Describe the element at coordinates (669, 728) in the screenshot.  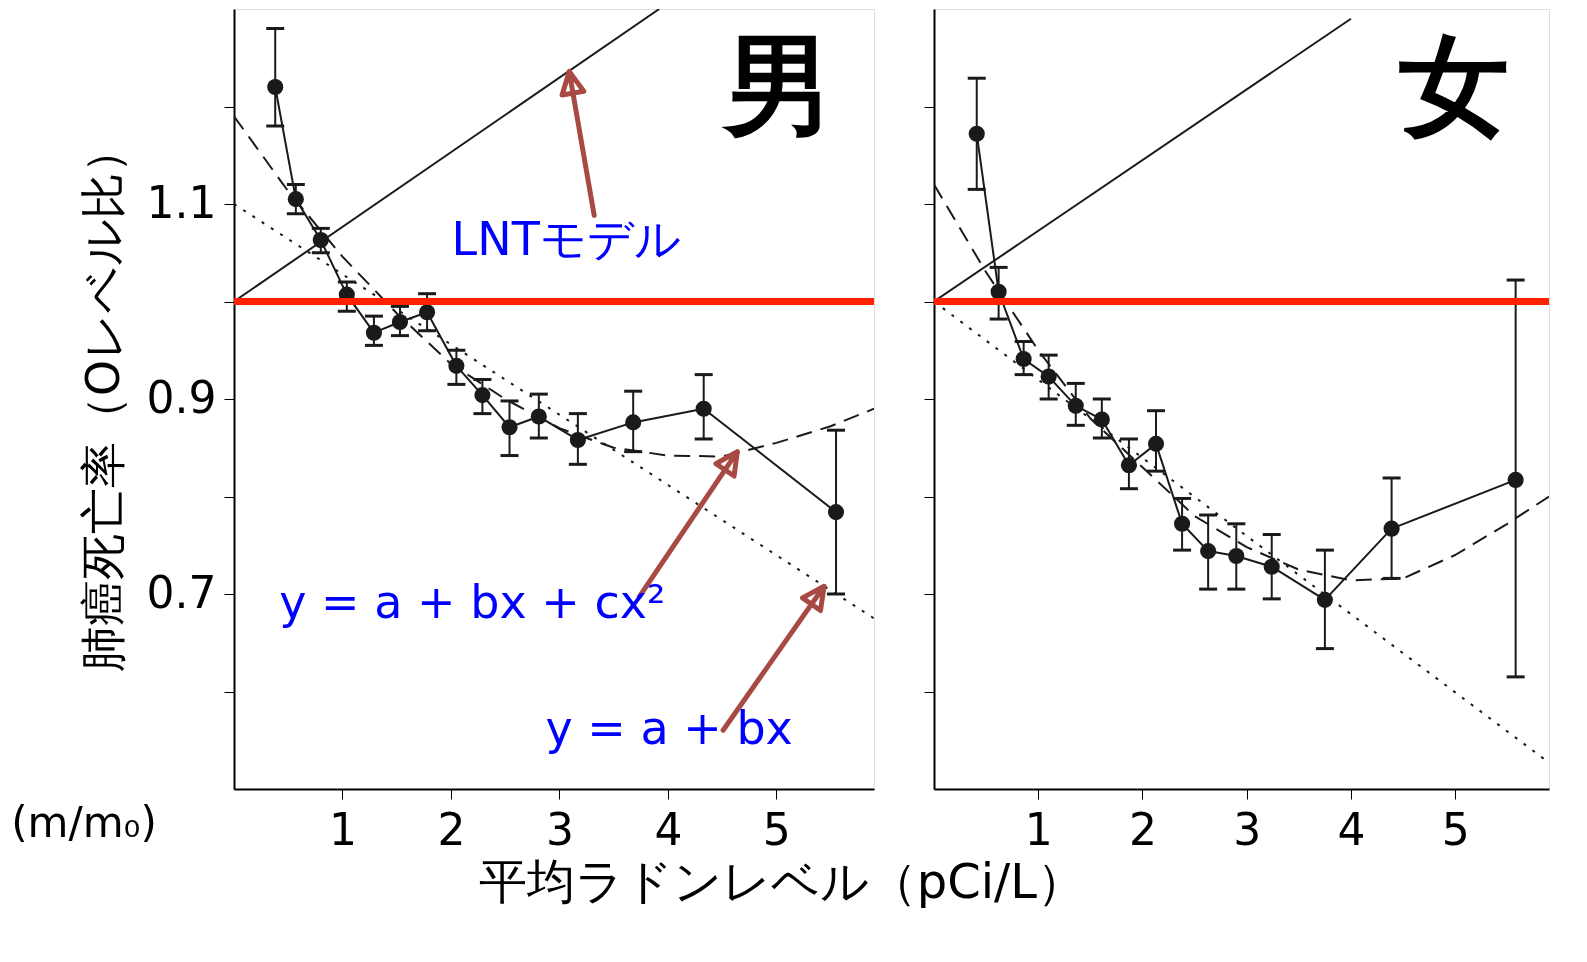
I see `annotation: y = a + bx` at that location.